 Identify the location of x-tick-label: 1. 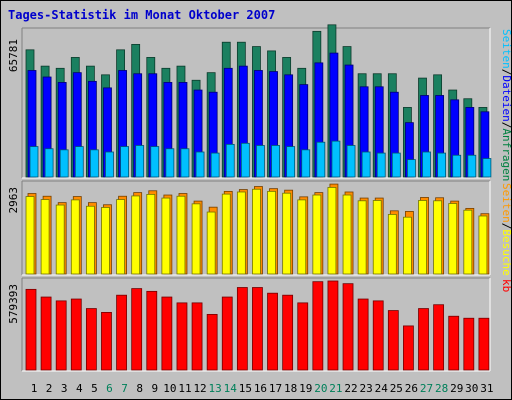
(34, 388).